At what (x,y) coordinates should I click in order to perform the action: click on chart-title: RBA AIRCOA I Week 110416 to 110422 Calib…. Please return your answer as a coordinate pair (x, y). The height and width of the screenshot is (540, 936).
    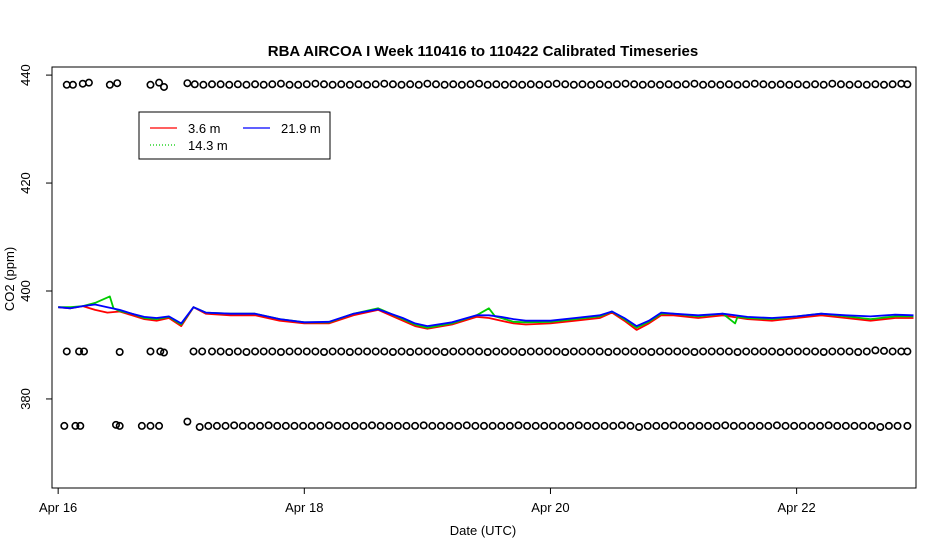
    Looking at the image, I should click on (483, 51).